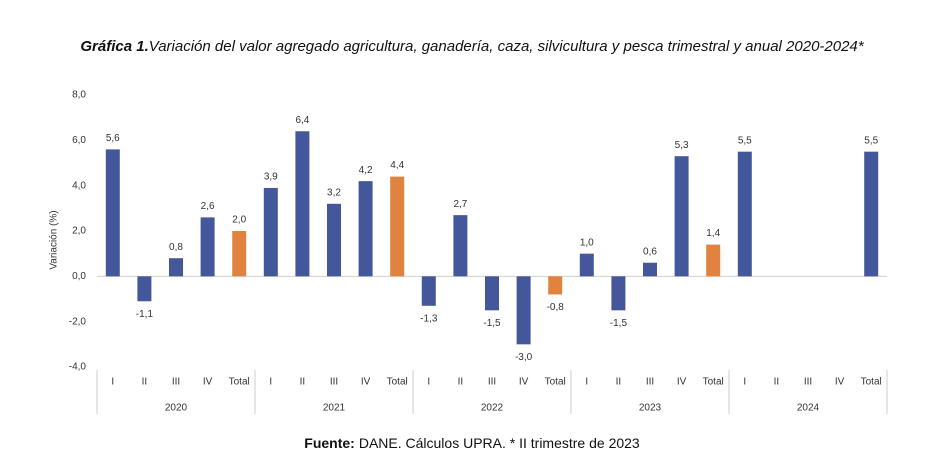  I want to click on data-label: 3,9, so click(271, 177).